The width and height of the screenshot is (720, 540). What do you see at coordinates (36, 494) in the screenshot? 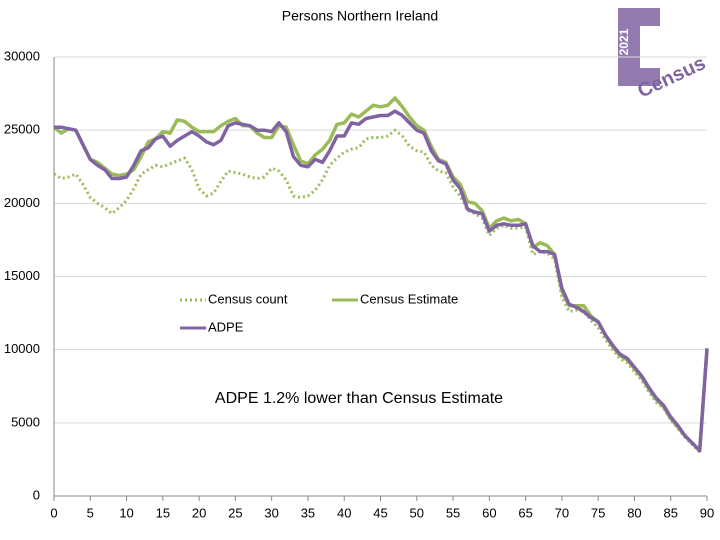
I see `y-tick-label: 0` at bounding box center [36, 494].